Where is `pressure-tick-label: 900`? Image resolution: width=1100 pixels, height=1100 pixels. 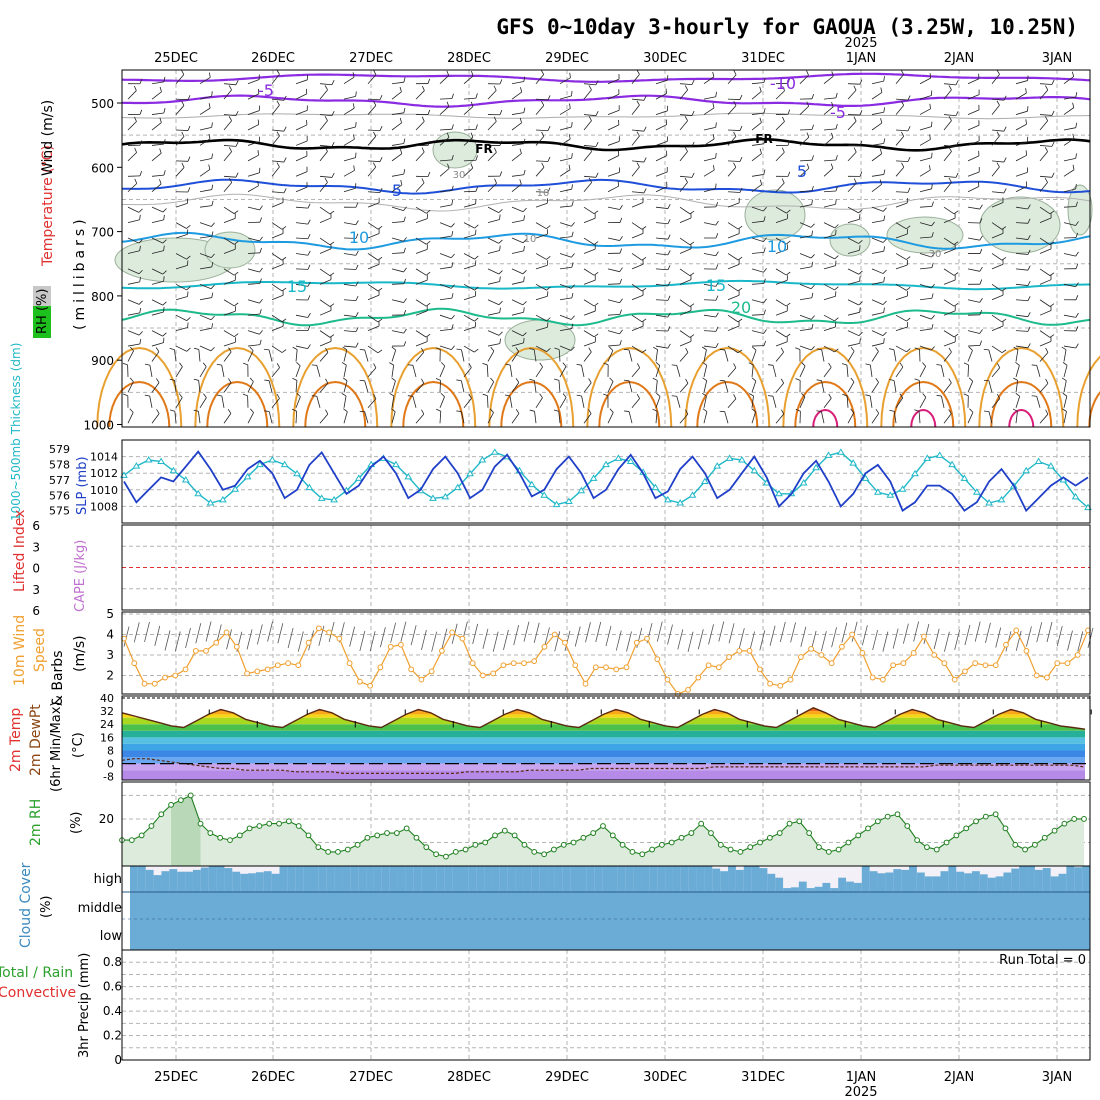 pressure-tick-label: 900 is located at coordinates (102, 361).